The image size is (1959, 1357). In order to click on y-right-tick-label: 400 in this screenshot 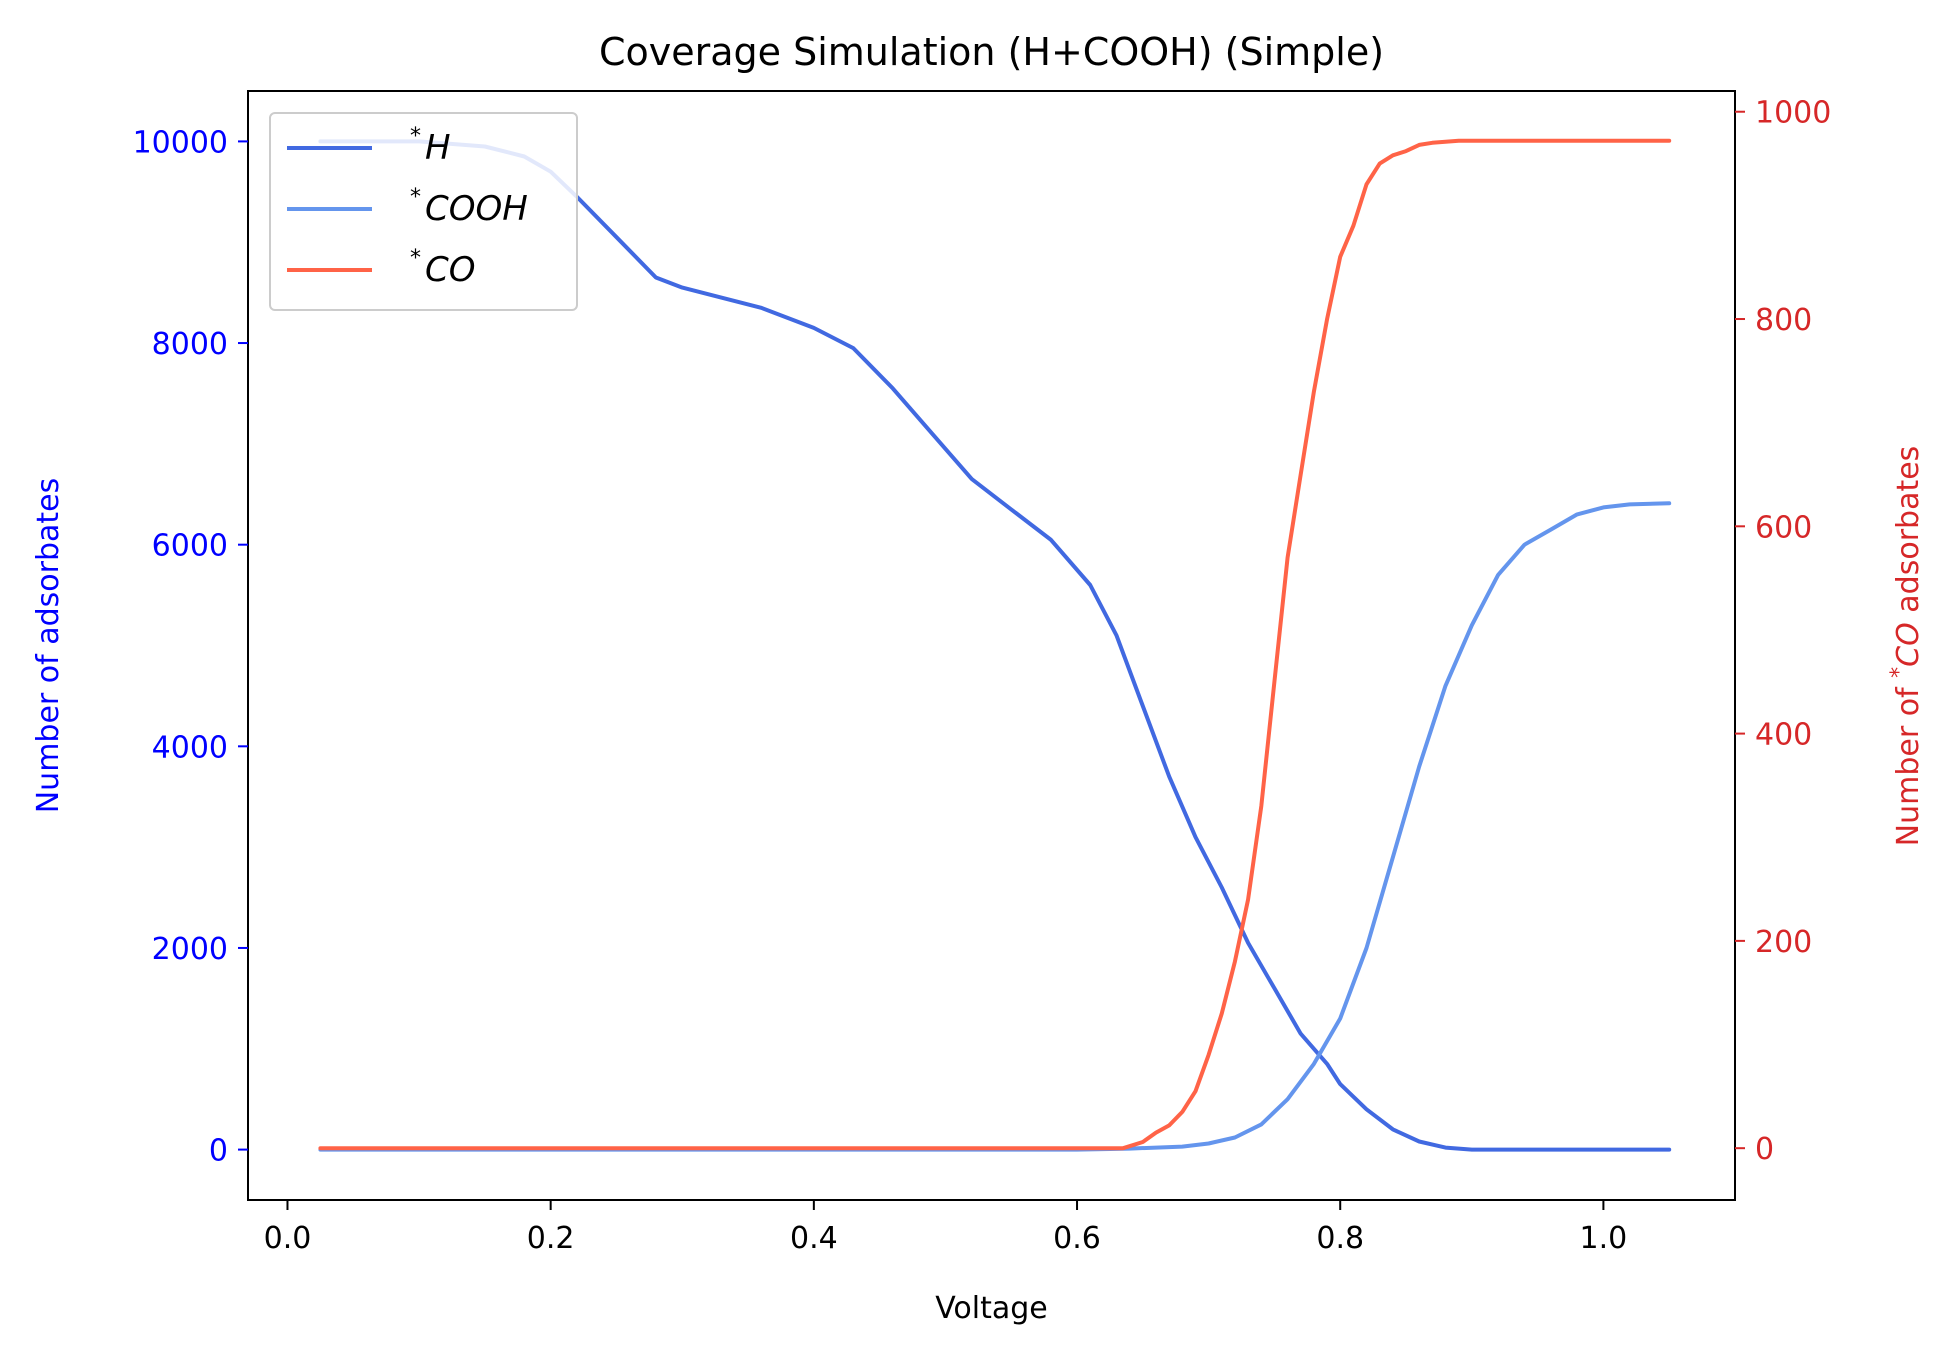, I will do `click(1783, 735)`.